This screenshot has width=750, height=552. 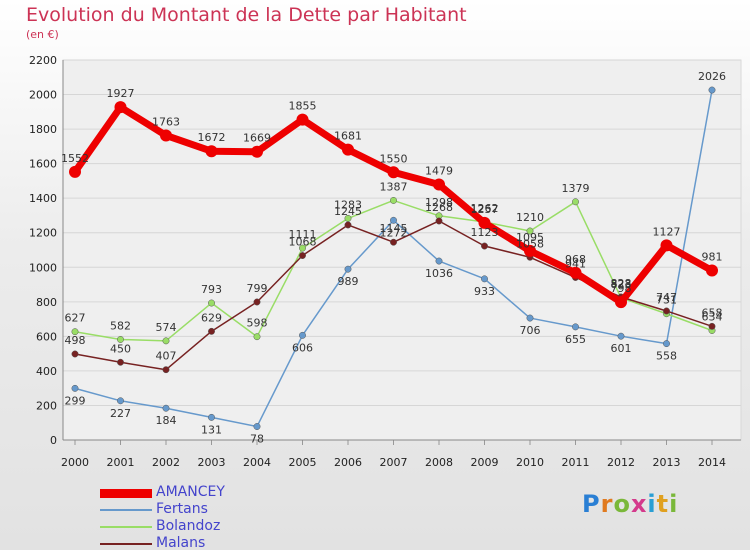 I want to click on x-tick-label: 2009, so click(x=485, y=462).